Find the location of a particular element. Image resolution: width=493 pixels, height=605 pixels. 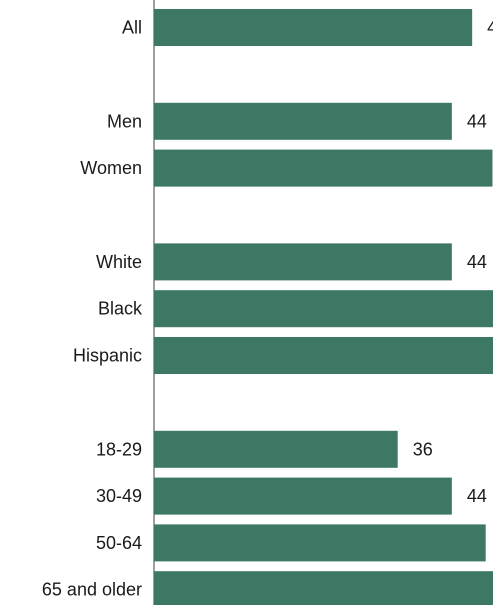

category-label-18-29: 18-29 is located at coordinates (119, 449).